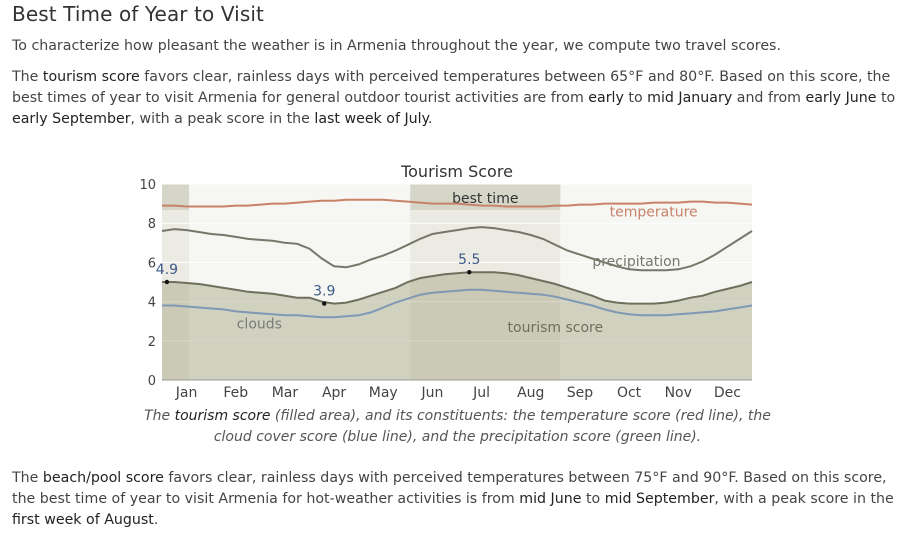 This screenshot has height=552, width=907. Describe the element at coordinates (259, 324) in the screenshot. I see `series-label: clouds` at that location.